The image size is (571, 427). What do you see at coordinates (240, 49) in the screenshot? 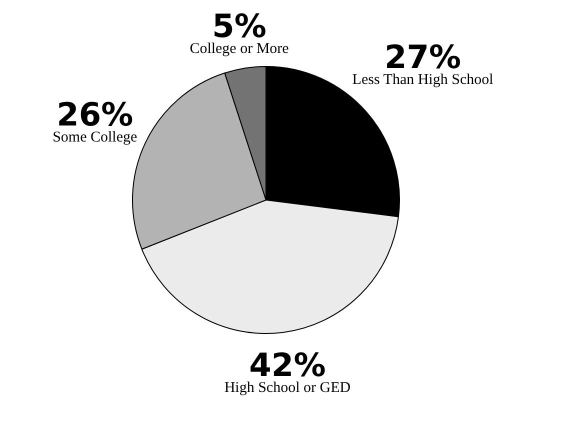
I see `slice-label: College or More` at bounding box center [240, 49].